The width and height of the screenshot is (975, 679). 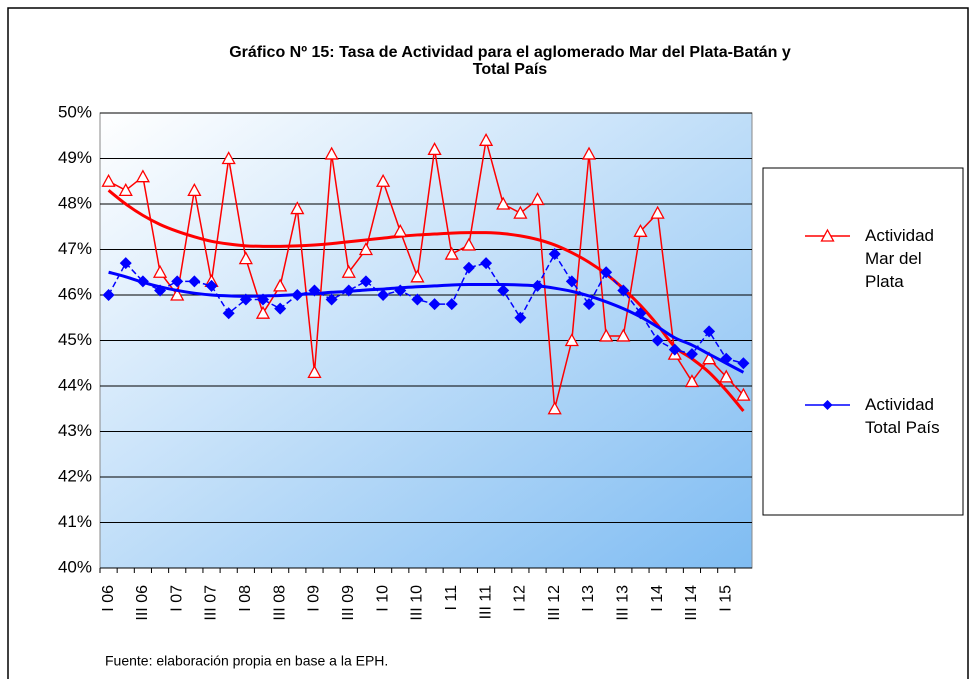 What do you see at coordinates (75, 157) in the screenshot?
I see `y-tick-label: 49%` at bounding box center [75, 157].